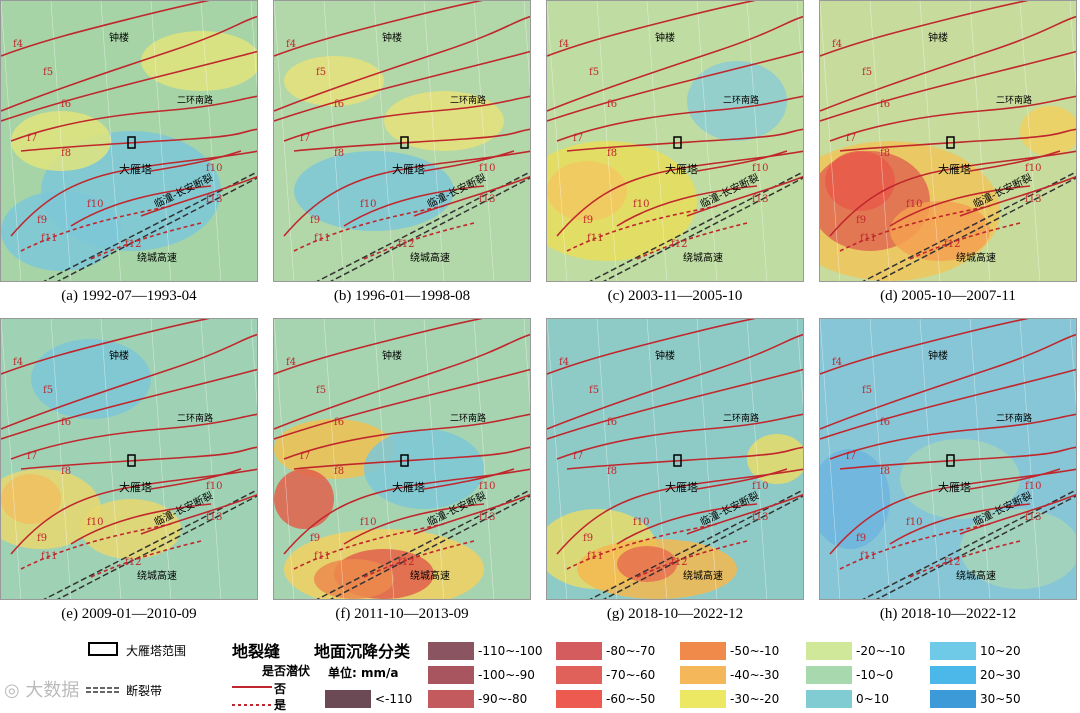  I want to click on watermark: ◎ 大数据, so click(42, 690).